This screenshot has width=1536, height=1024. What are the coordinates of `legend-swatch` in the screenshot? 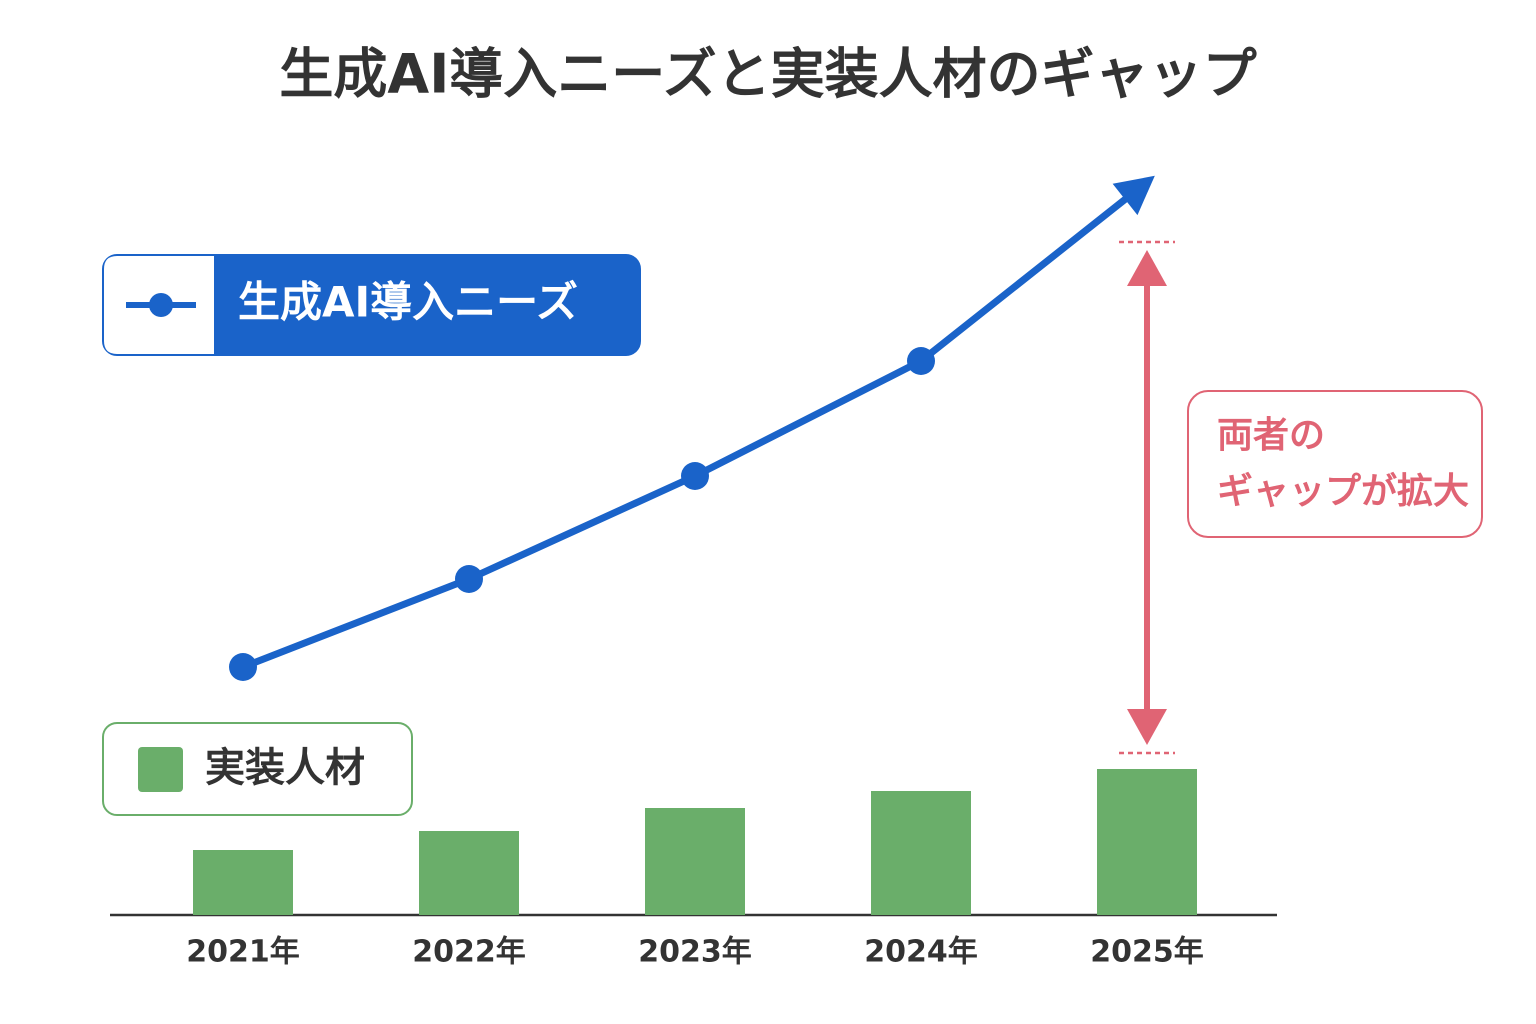 It's located at (160, 769).